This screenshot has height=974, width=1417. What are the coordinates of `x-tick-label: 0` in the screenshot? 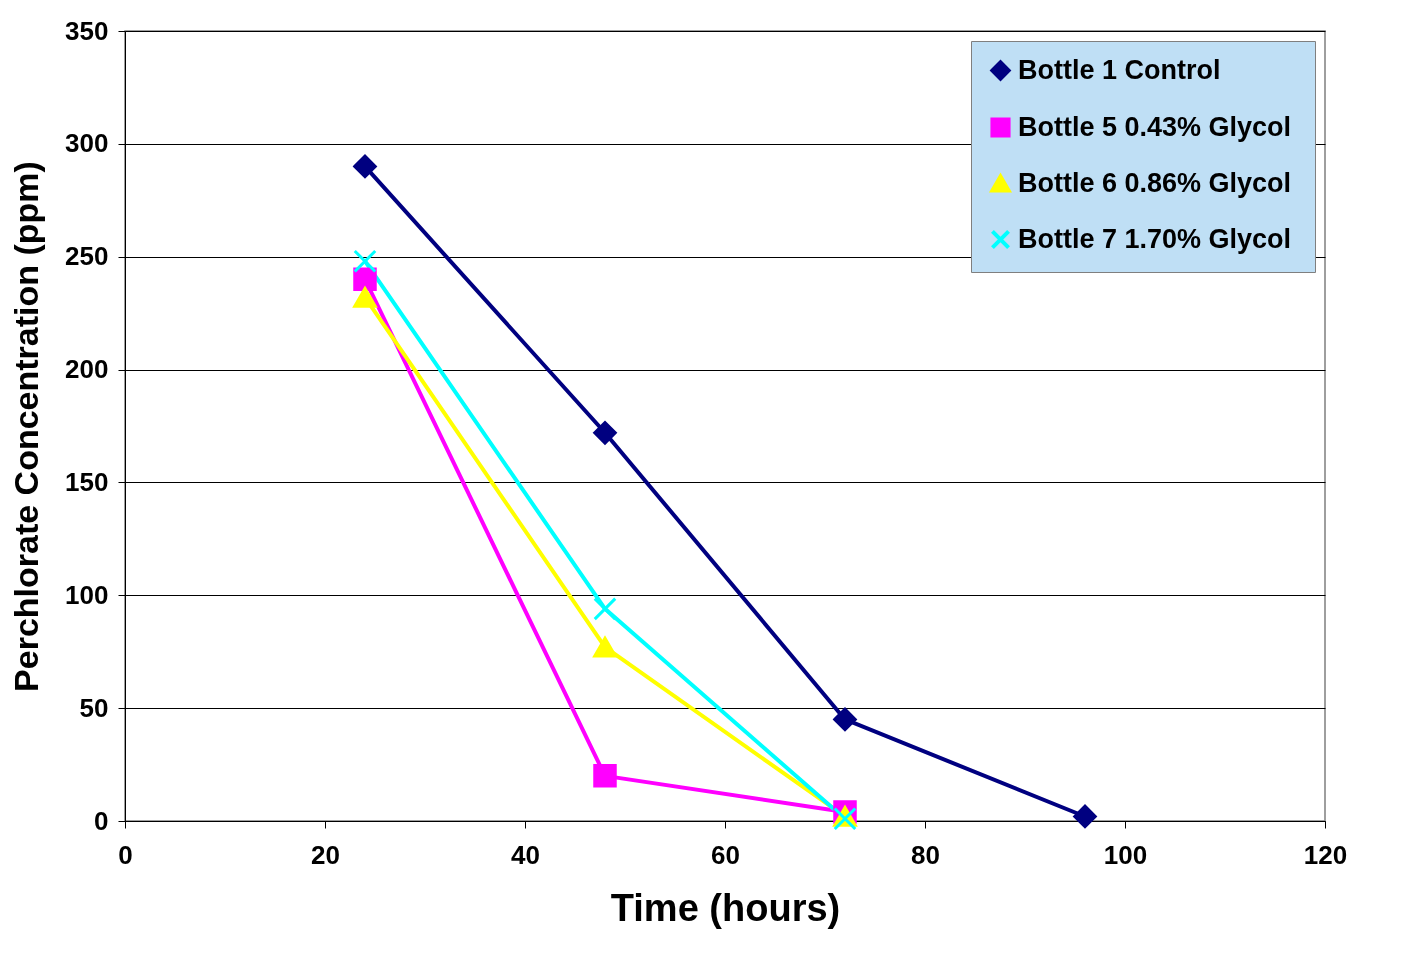 It's located at (125, 854).